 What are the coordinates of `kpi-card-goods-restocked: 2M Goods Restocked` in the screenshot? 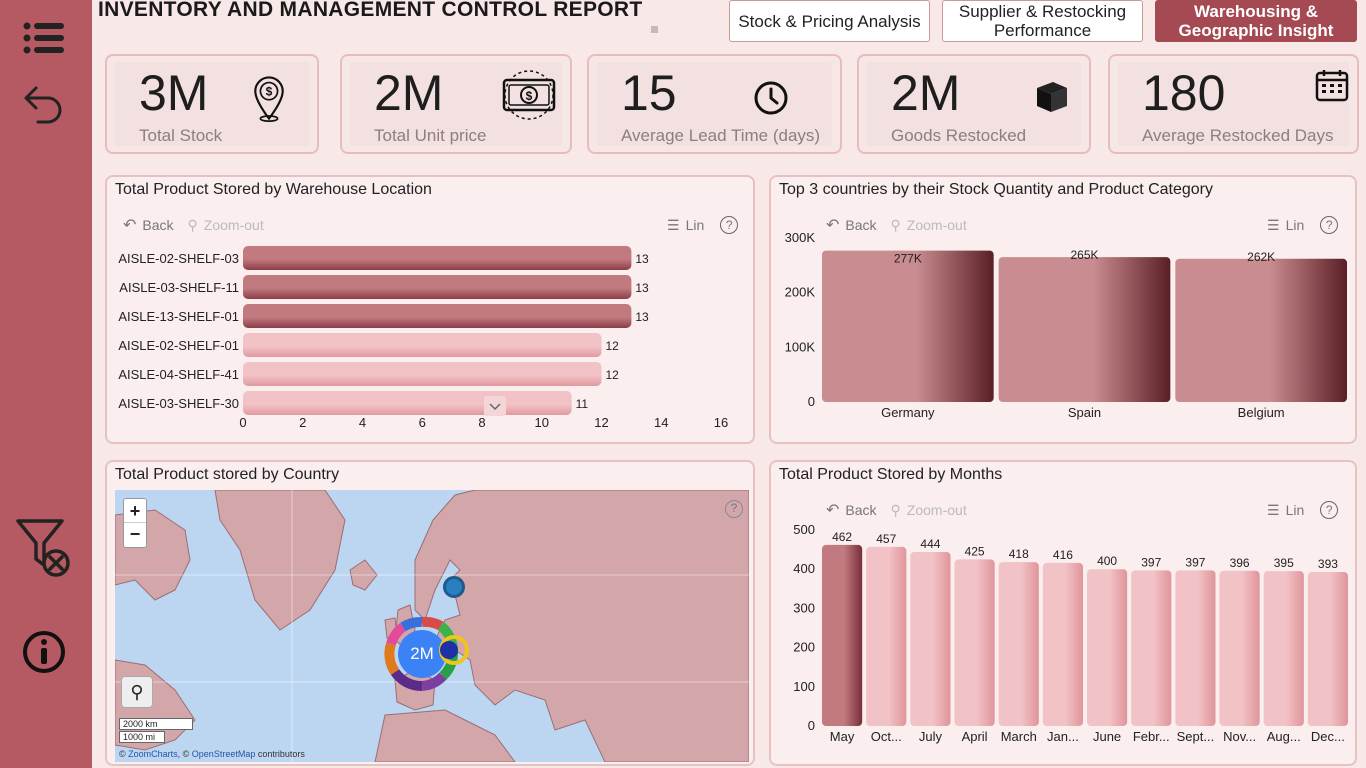 It's located at (974, 104).